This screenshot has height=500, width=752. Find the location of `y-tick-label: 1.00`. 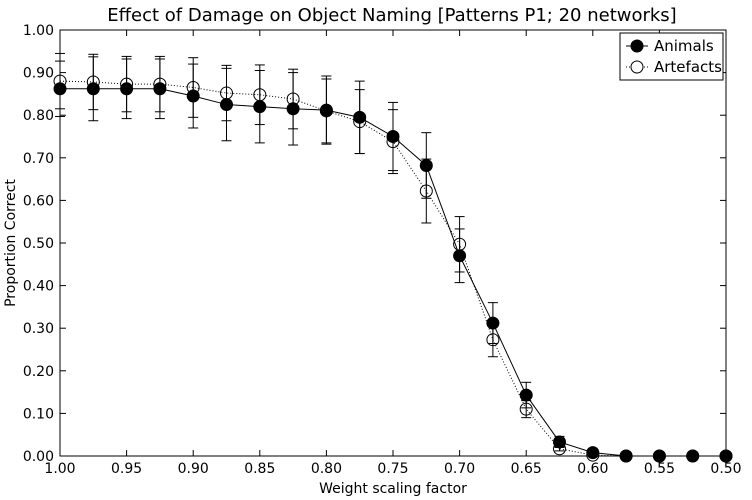

y-tick-label: 1.00 is located at coordinates (38, 31).